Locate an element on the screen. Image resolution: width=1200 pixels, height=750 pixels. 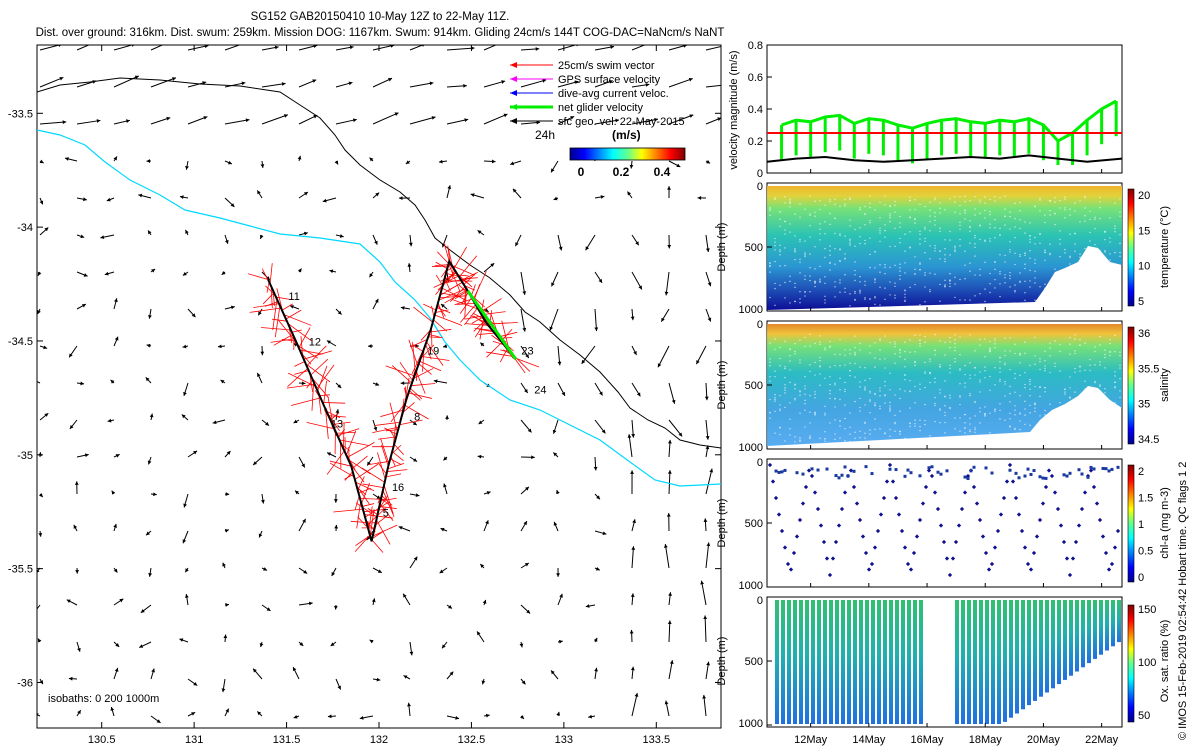
colorbar-tick-label: 35 is located at coordinates (1144, 405).